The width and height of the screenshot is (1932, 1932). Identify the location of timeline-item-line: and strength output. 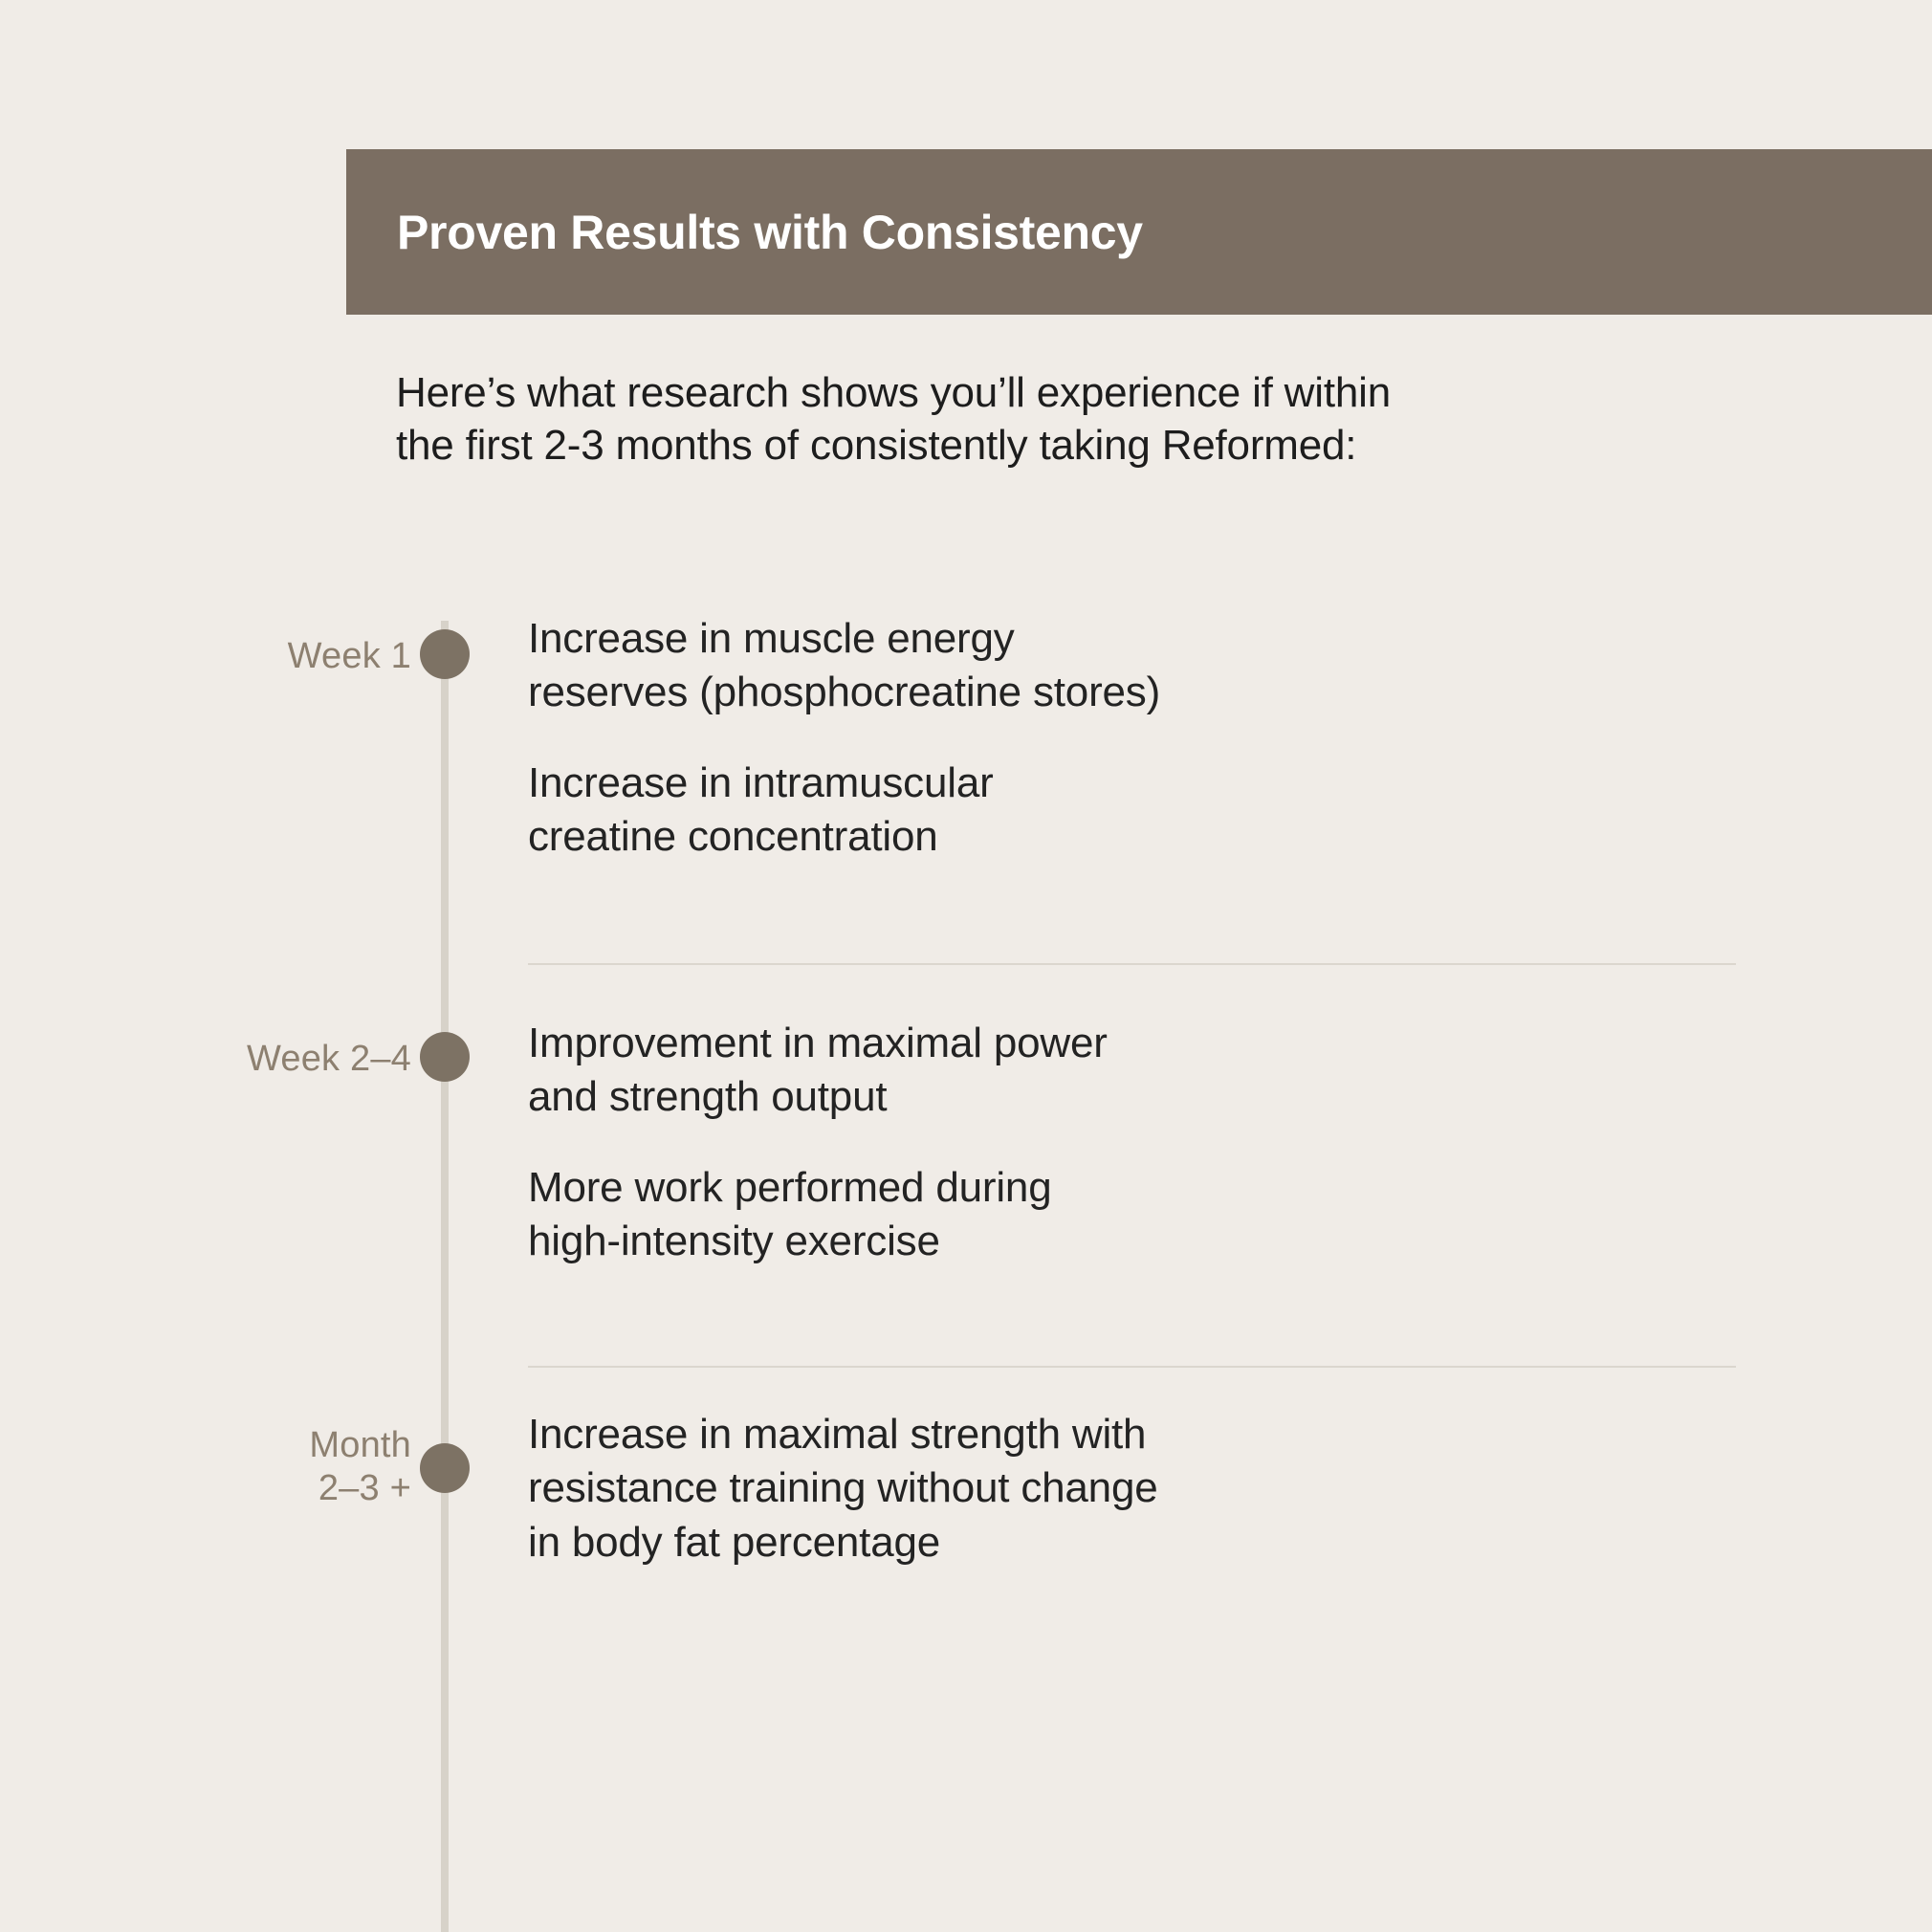
(708, 1097).